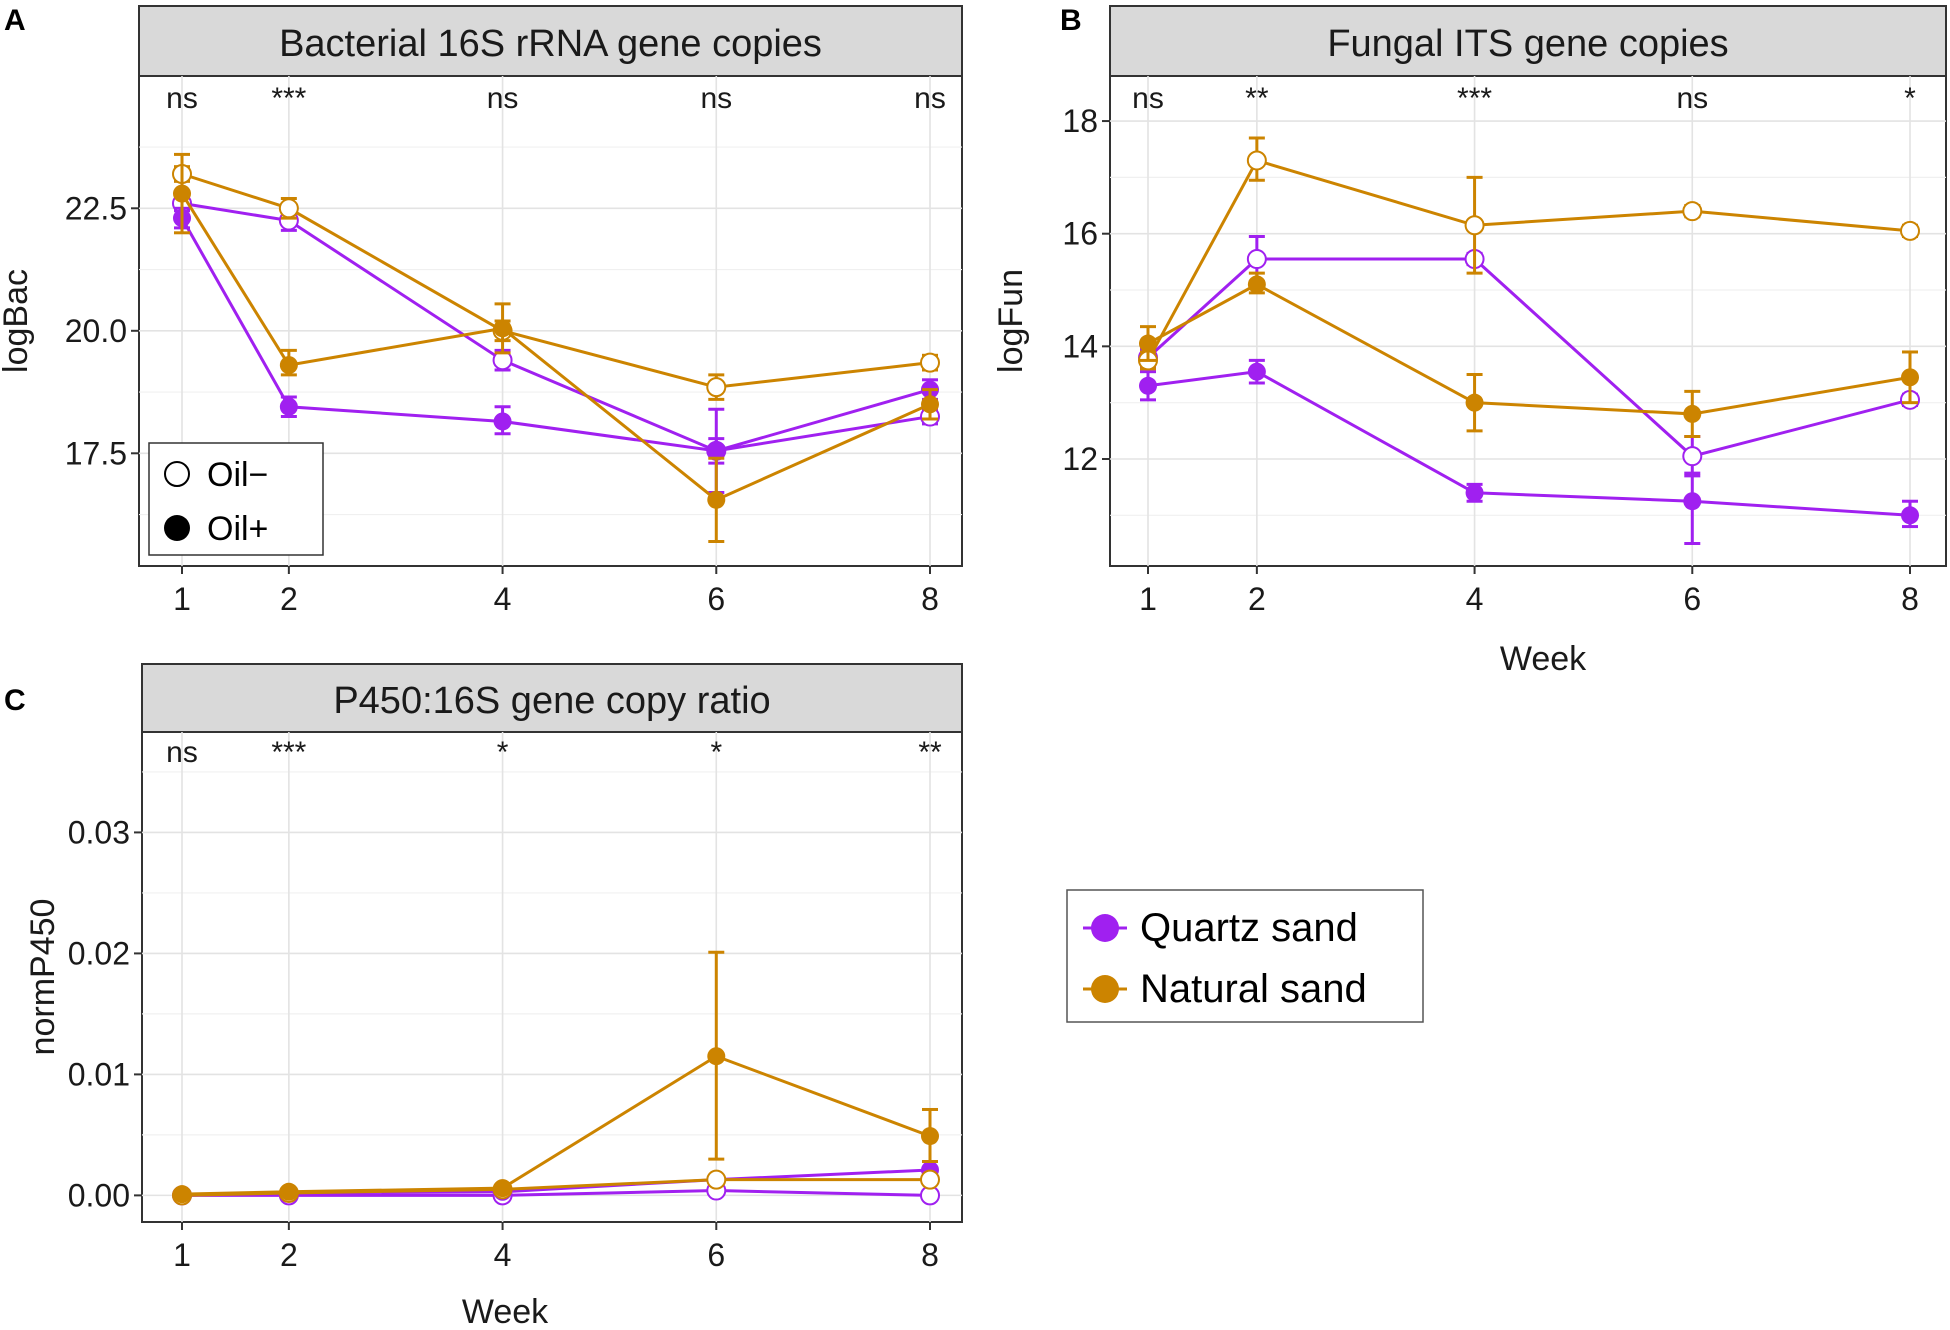 The height and width of the screenshot is (1330, 1950). I want to click on panel-a-significance: ns *** ns ns ns, so click(556, 98).